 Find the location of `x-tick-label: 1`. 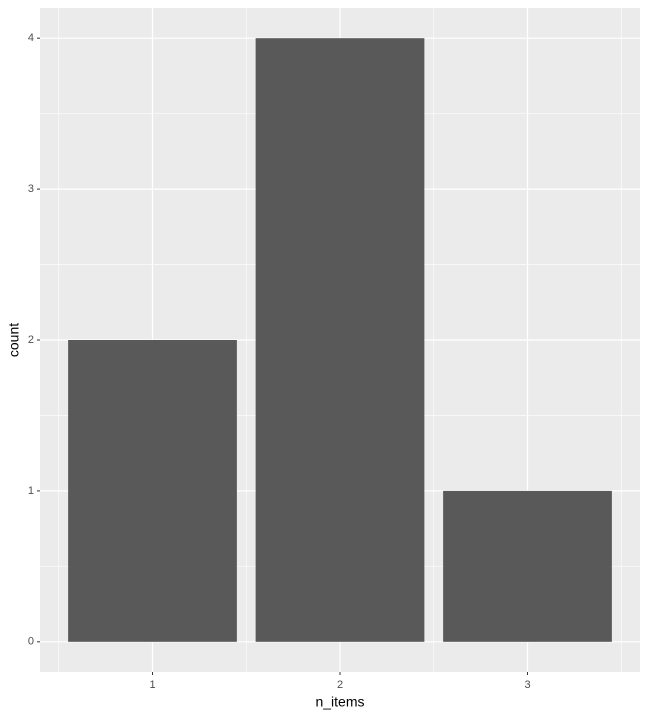

x-tick-label: 1 is located at coordinates (152, 685).